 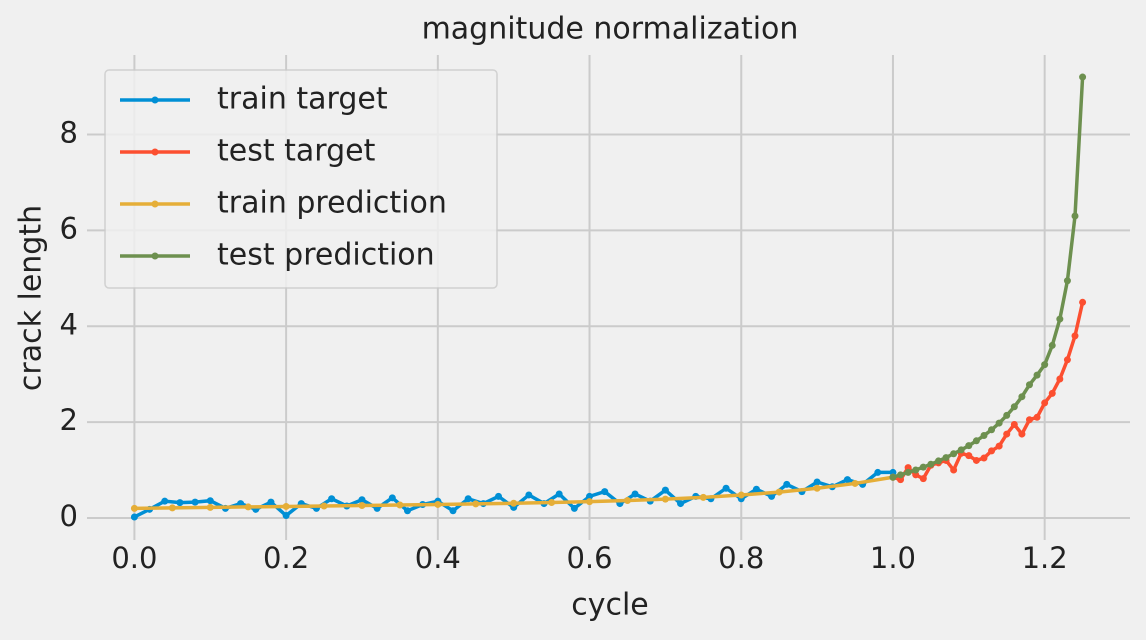 I want to click on chart-title: magnitude normalization, so click(x=610, y=29).